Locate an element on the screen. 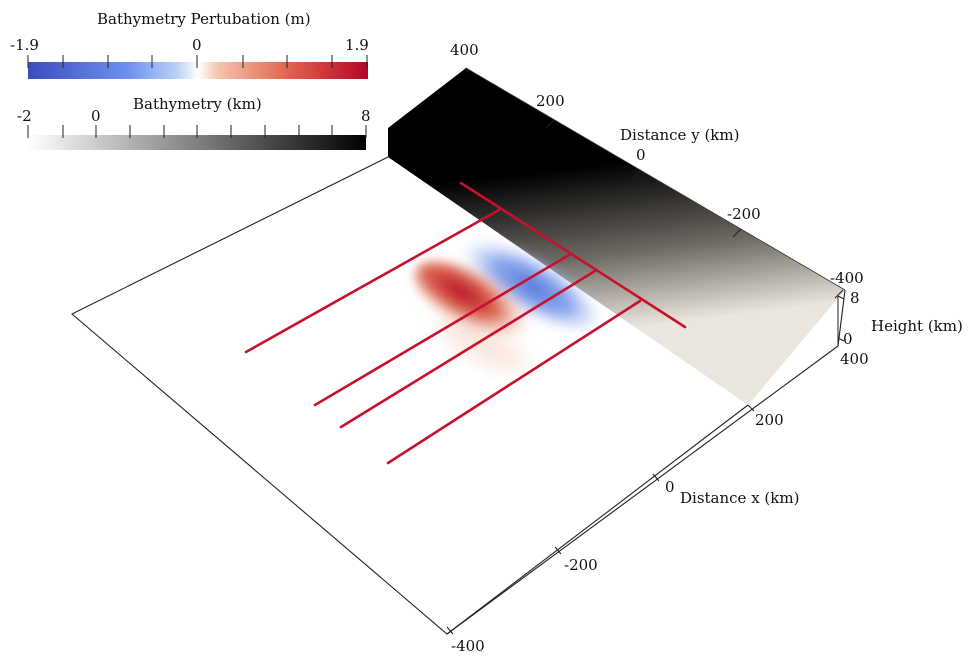 The image size is (977, 657). perturbation-colorbar: Bathymetry Pertubation (m) -1.9 0 1.9 is located at coordinates (189, 44).